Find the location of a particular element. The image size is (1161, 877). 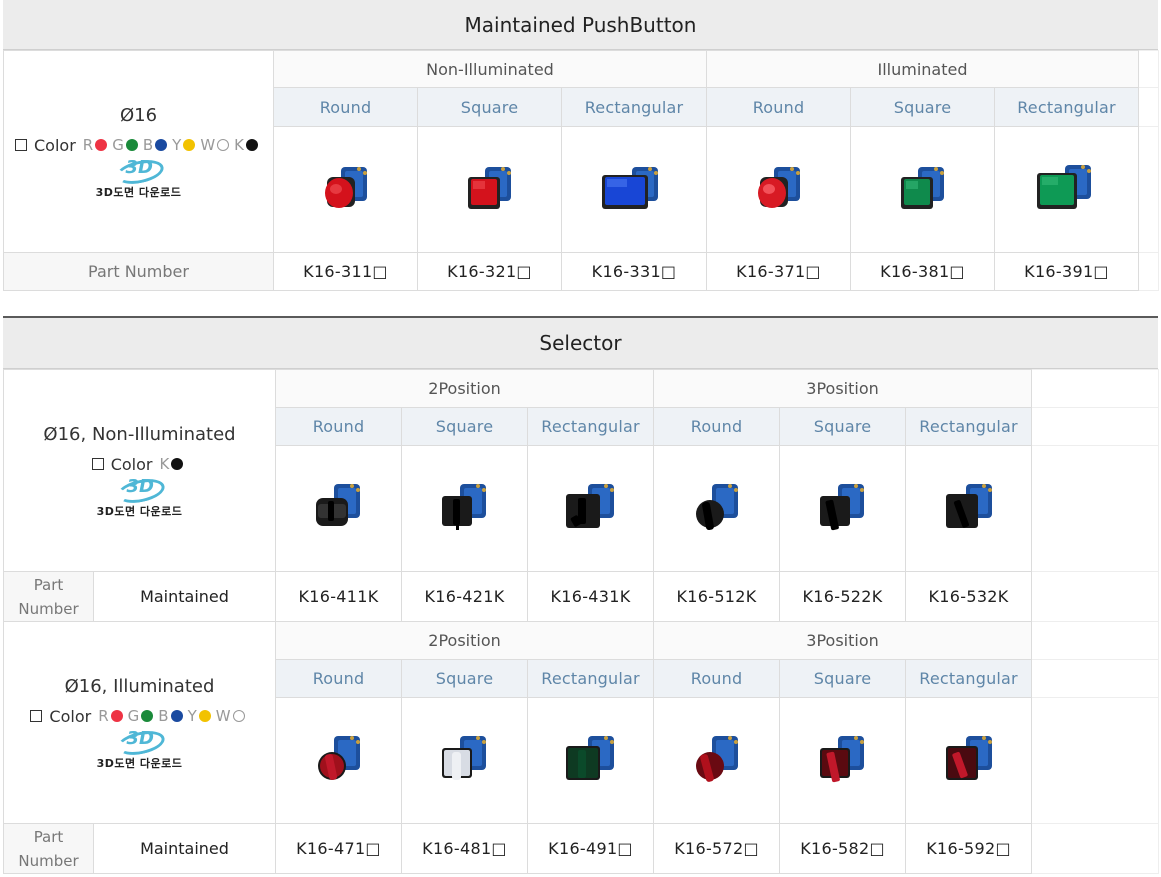

green-dot-icon is located at coordinates (131, 145).